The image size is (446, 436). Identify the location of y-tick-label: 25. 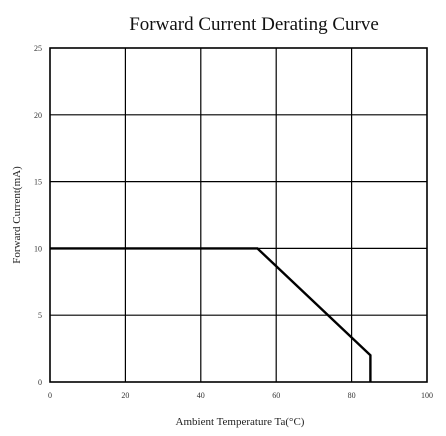
(38, 48).